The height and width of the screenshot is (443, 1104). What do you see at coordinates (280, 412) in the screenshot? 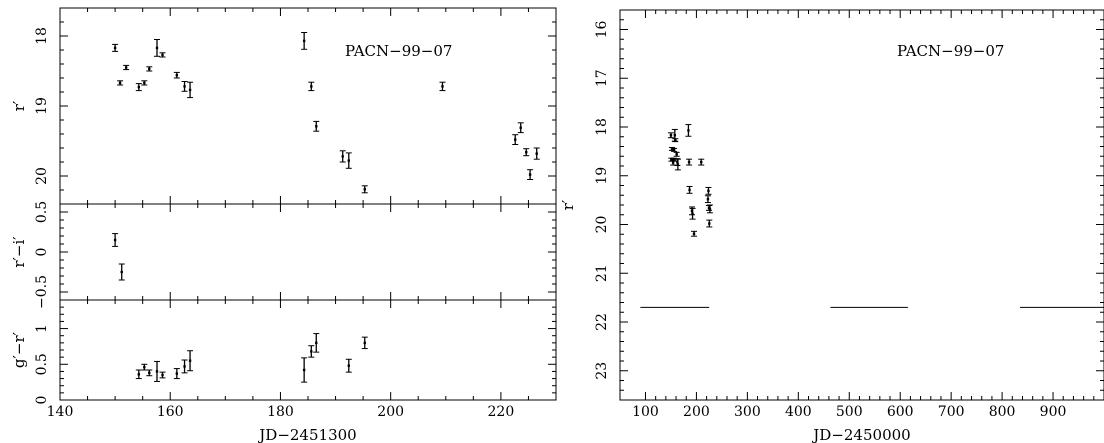
I see `x-tick-label: 180` at bounding box center [280, 412].